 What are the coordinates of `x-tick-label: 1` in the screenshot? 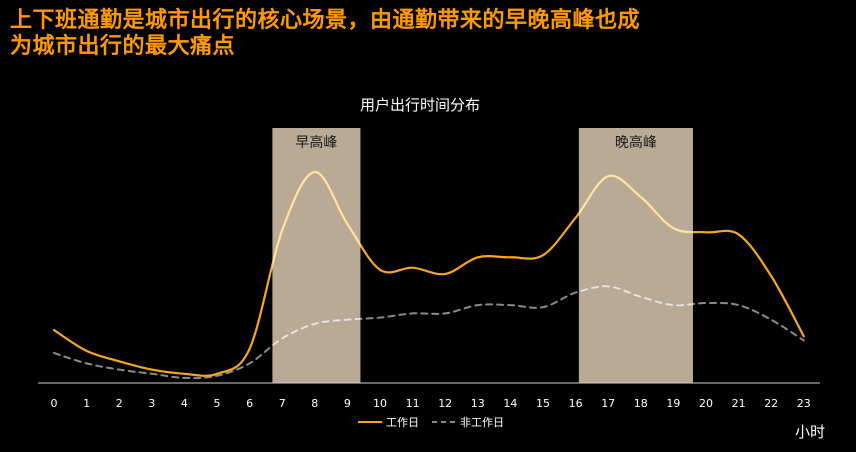 It's located at (86, 403).